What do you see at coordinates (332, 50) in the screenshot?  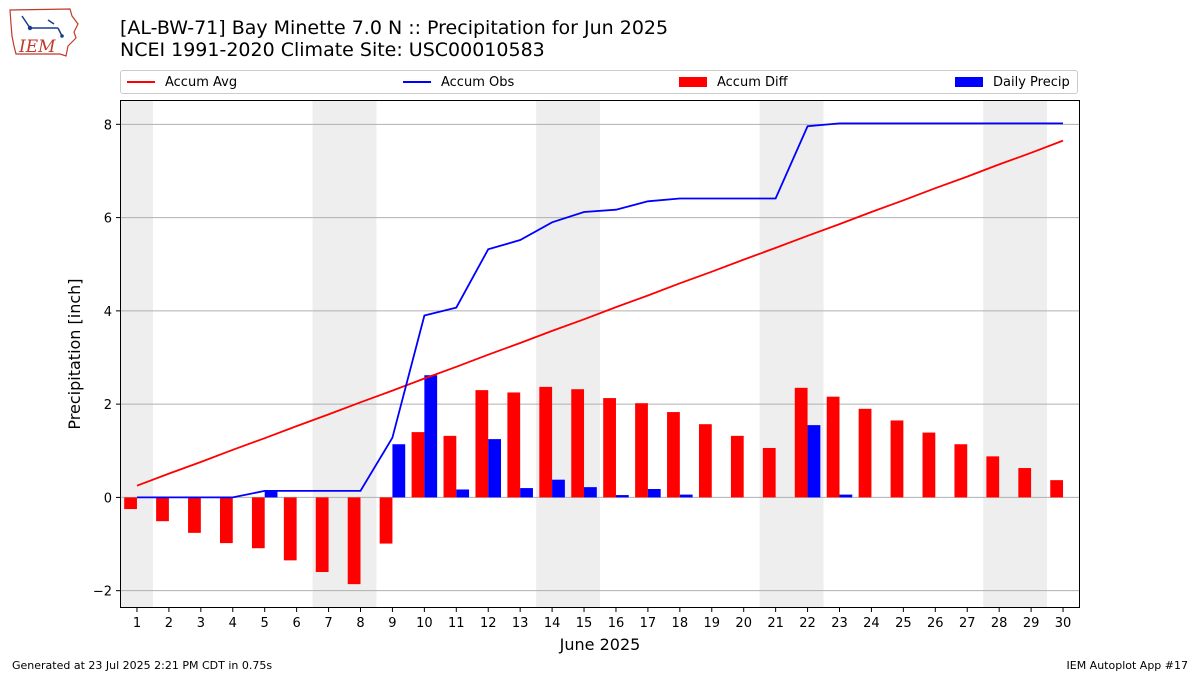 I see `chart-subtitle: NCEI 1991-2020 Climate Site: USC00010583` at bounding box center [332, 50].